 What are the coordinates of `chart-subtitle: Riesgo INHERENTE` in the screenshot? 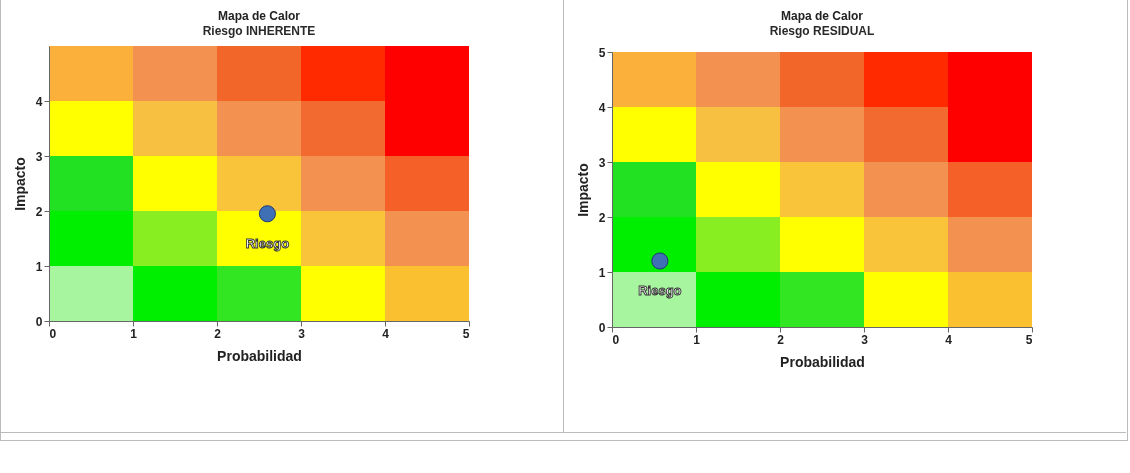 It's located at (259, 31).